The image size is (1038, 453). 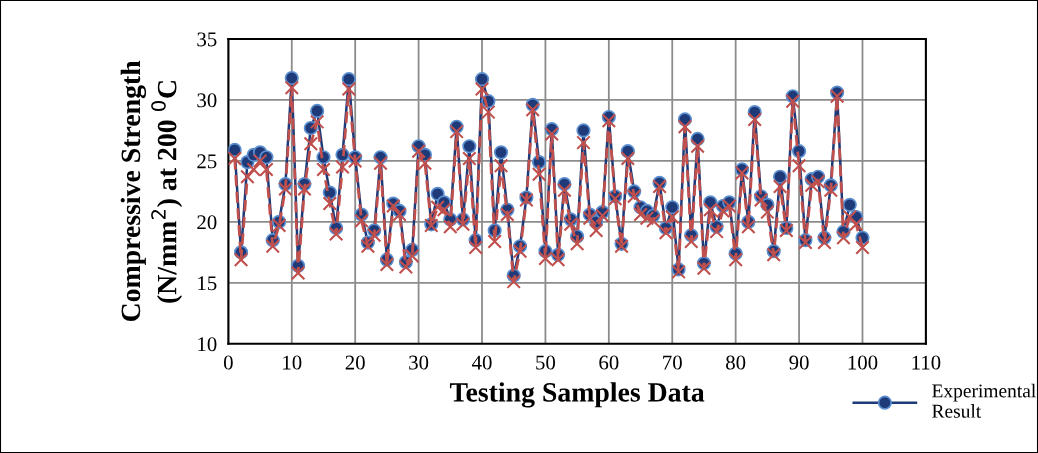 I want to click on y-tick-label: 30, so click(x=207, y=100).